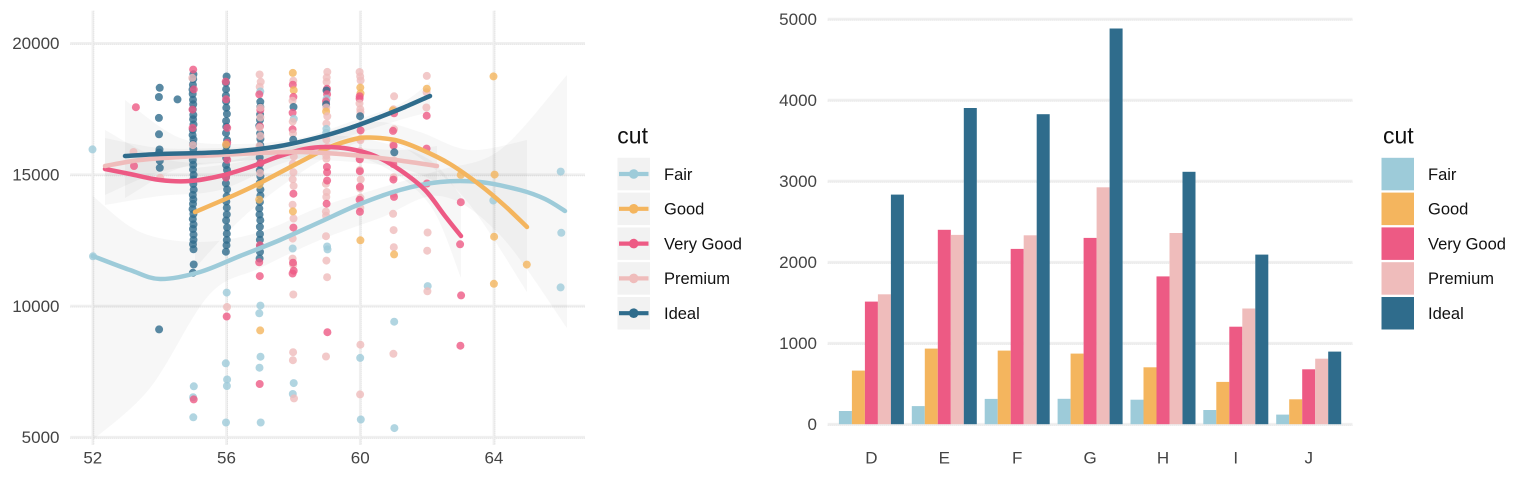 The height and width of the screenshot is (485, 1536). What do you see at coordinates (92, 458) in the screenshot?
I see `svg-text: 52` at bounding box center [92, 458].